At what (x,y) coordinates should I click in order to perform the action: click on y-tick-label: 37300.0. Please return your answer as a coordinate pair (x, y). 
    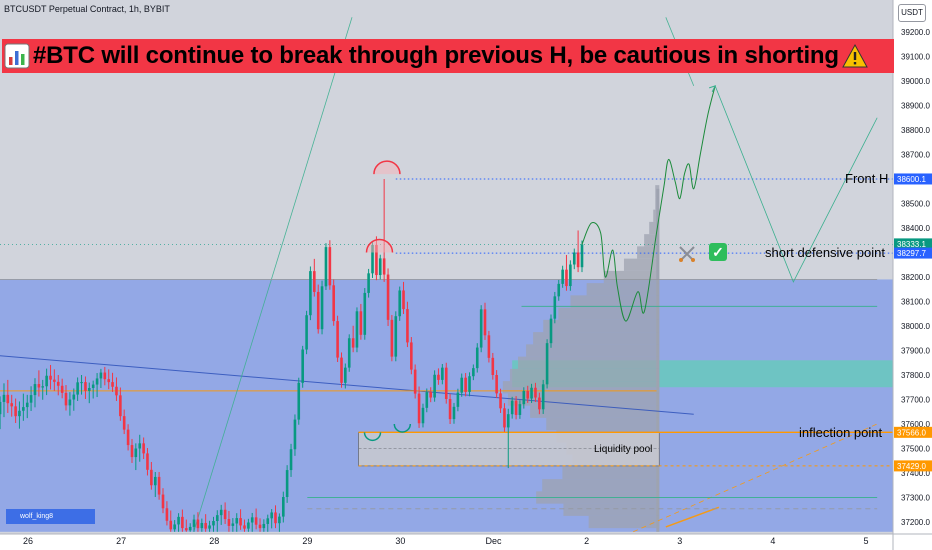
    Looking at the image, I should click on (915, 498).